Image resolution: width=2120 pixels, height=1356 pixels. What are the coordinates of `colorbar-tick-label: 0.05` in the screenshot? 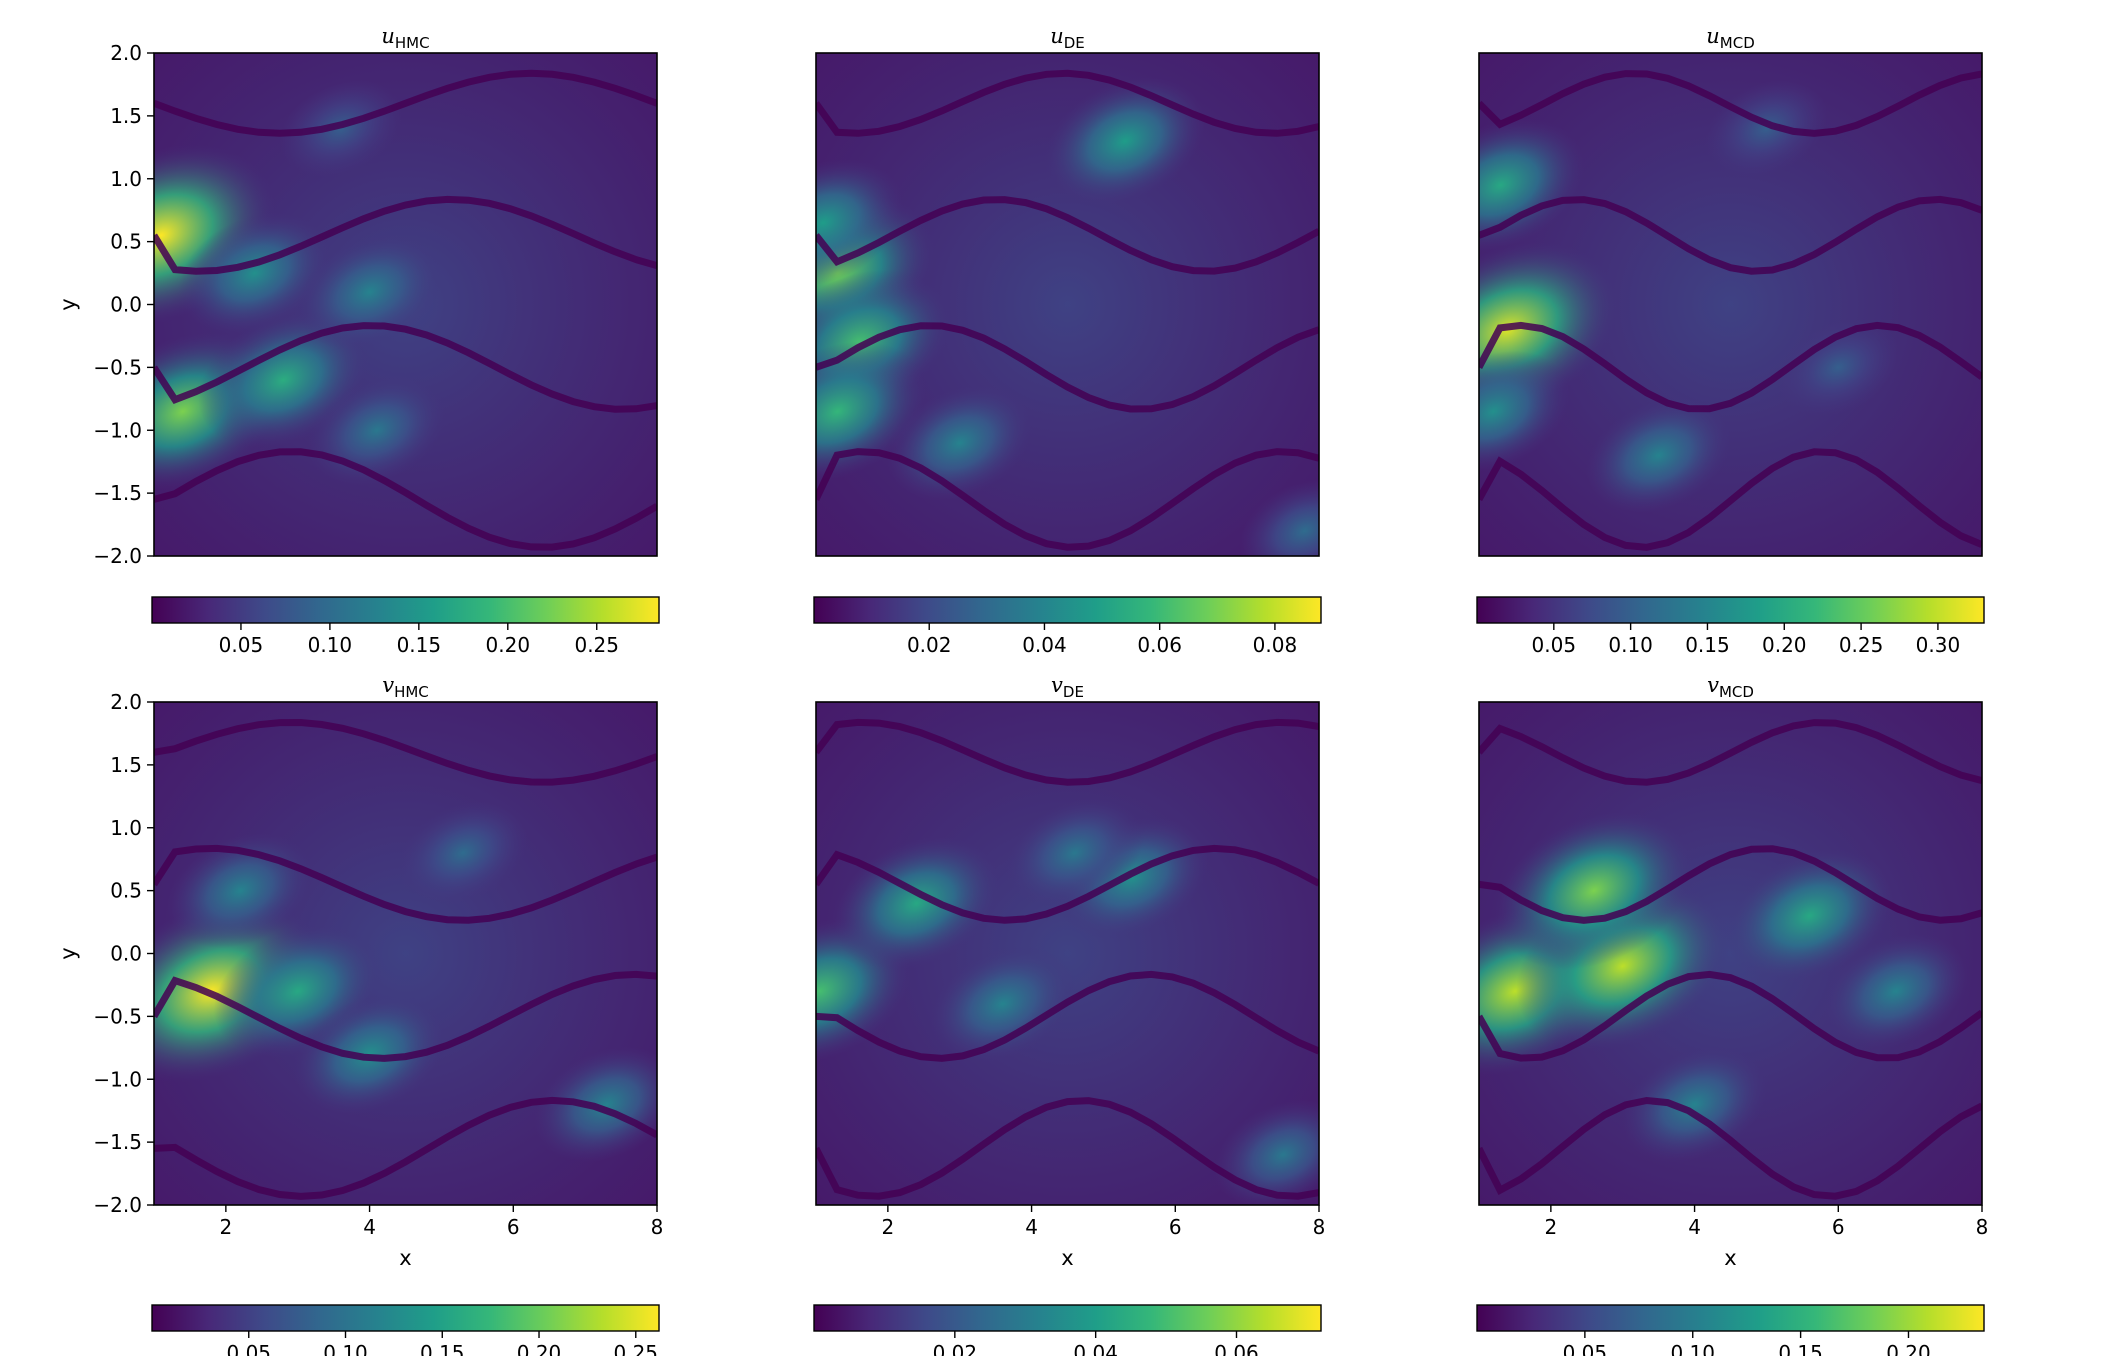 It's located at (1554, 645).